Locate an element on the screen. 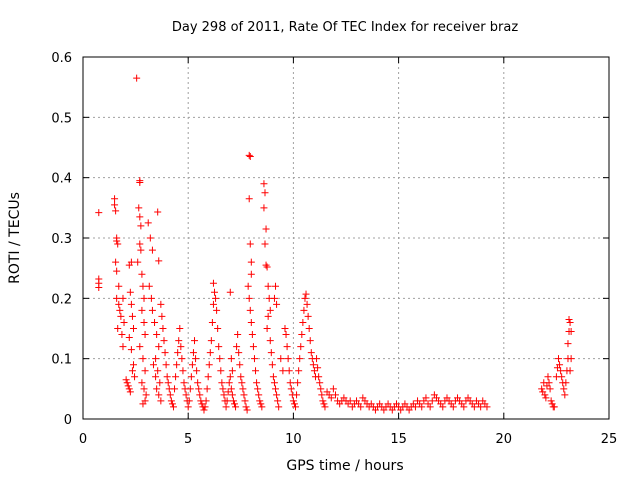  x-axis-title: GPS time / hours is located at coordinates (344, 466).